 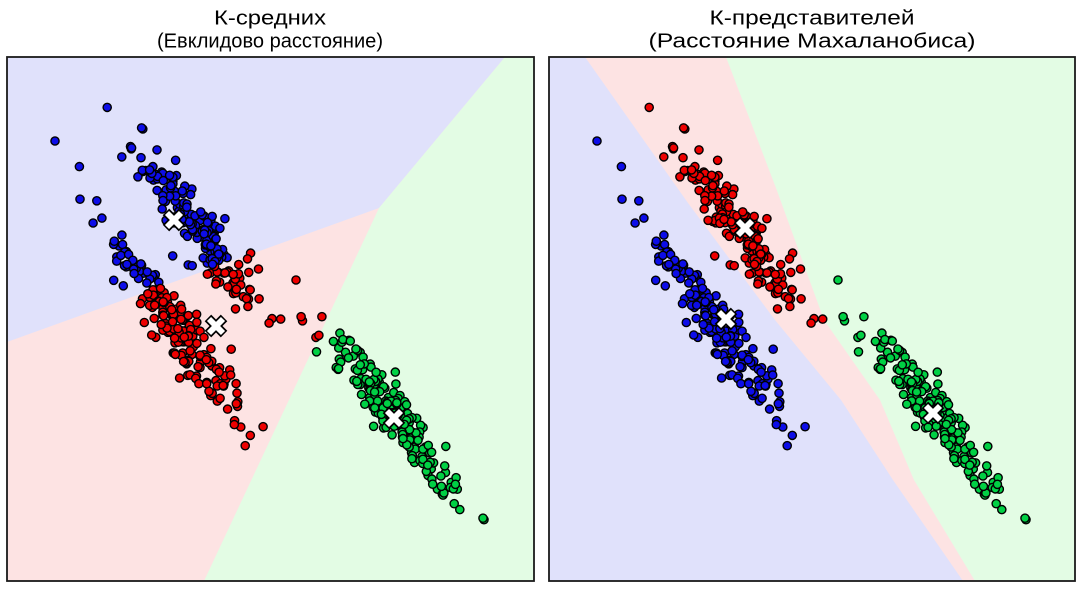 I want to click on svg-text: (Расстояние Махаланобиса), so click(x=812, y=42).